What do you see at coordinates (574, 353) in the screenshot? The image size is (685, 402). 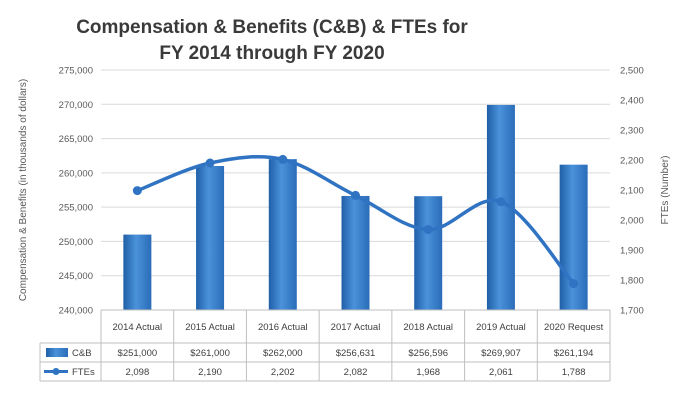 I see `cb-value: $261,194` at bounding box center [574, 353].